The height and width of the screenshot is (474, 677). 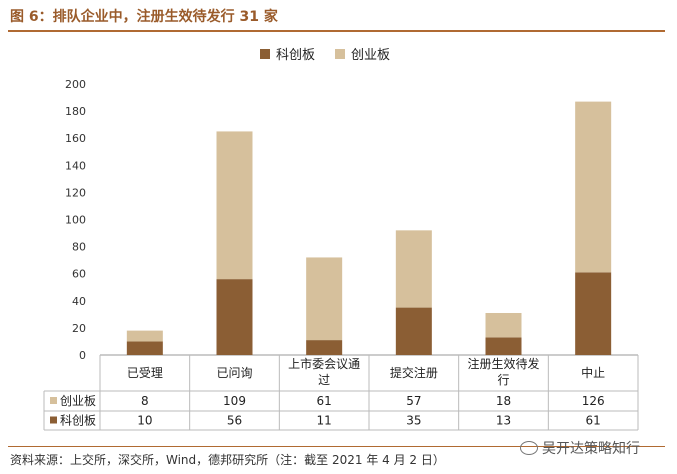 What do you see at coordinates (234, 421) in the screenshot?
I see `data-label-kcb: 56` at bounding box center [234, 421].